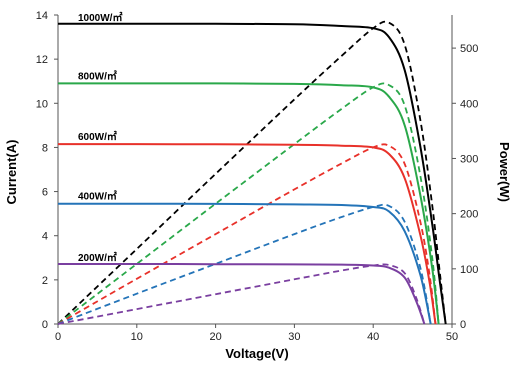 The width and height of the screenshot is (516, 365). What do you see at coordinates (504, 172) in the screenshot?
I see `y2-axis-title: Power(W)` at bounding box center [504, 172].